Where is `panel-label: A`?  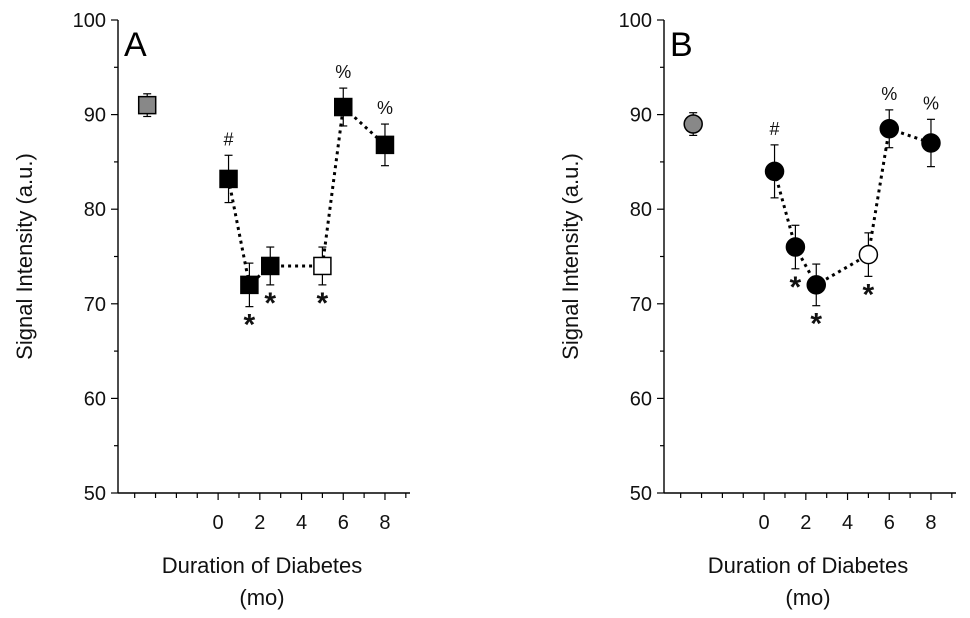
panel-label: A is located at coordinates (135, 45).